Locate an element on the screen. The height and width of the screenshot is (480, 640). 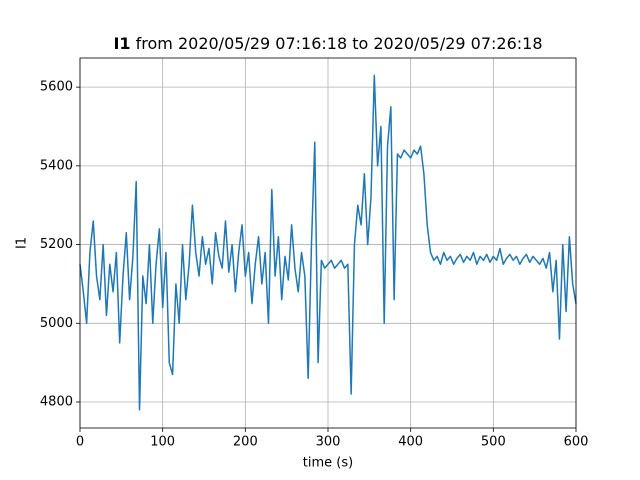
x-tick-label: 600 is located at coordinates (576, 442).